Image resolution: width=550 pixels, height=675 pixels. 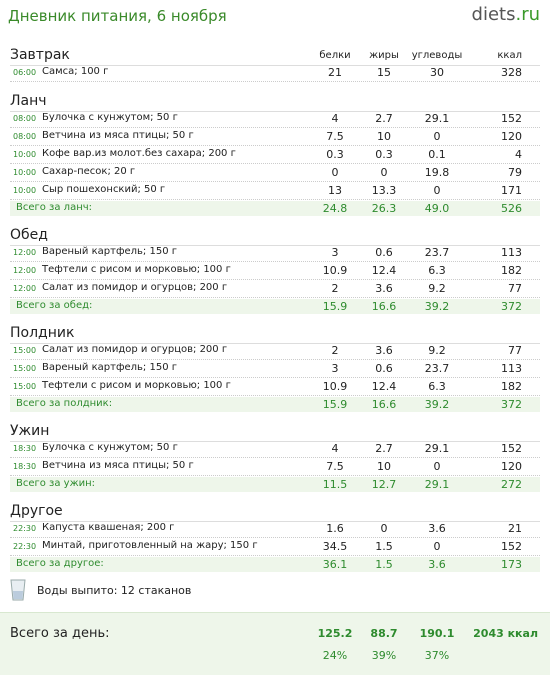 I want to click on water-icon, so click(x=18, y=590).